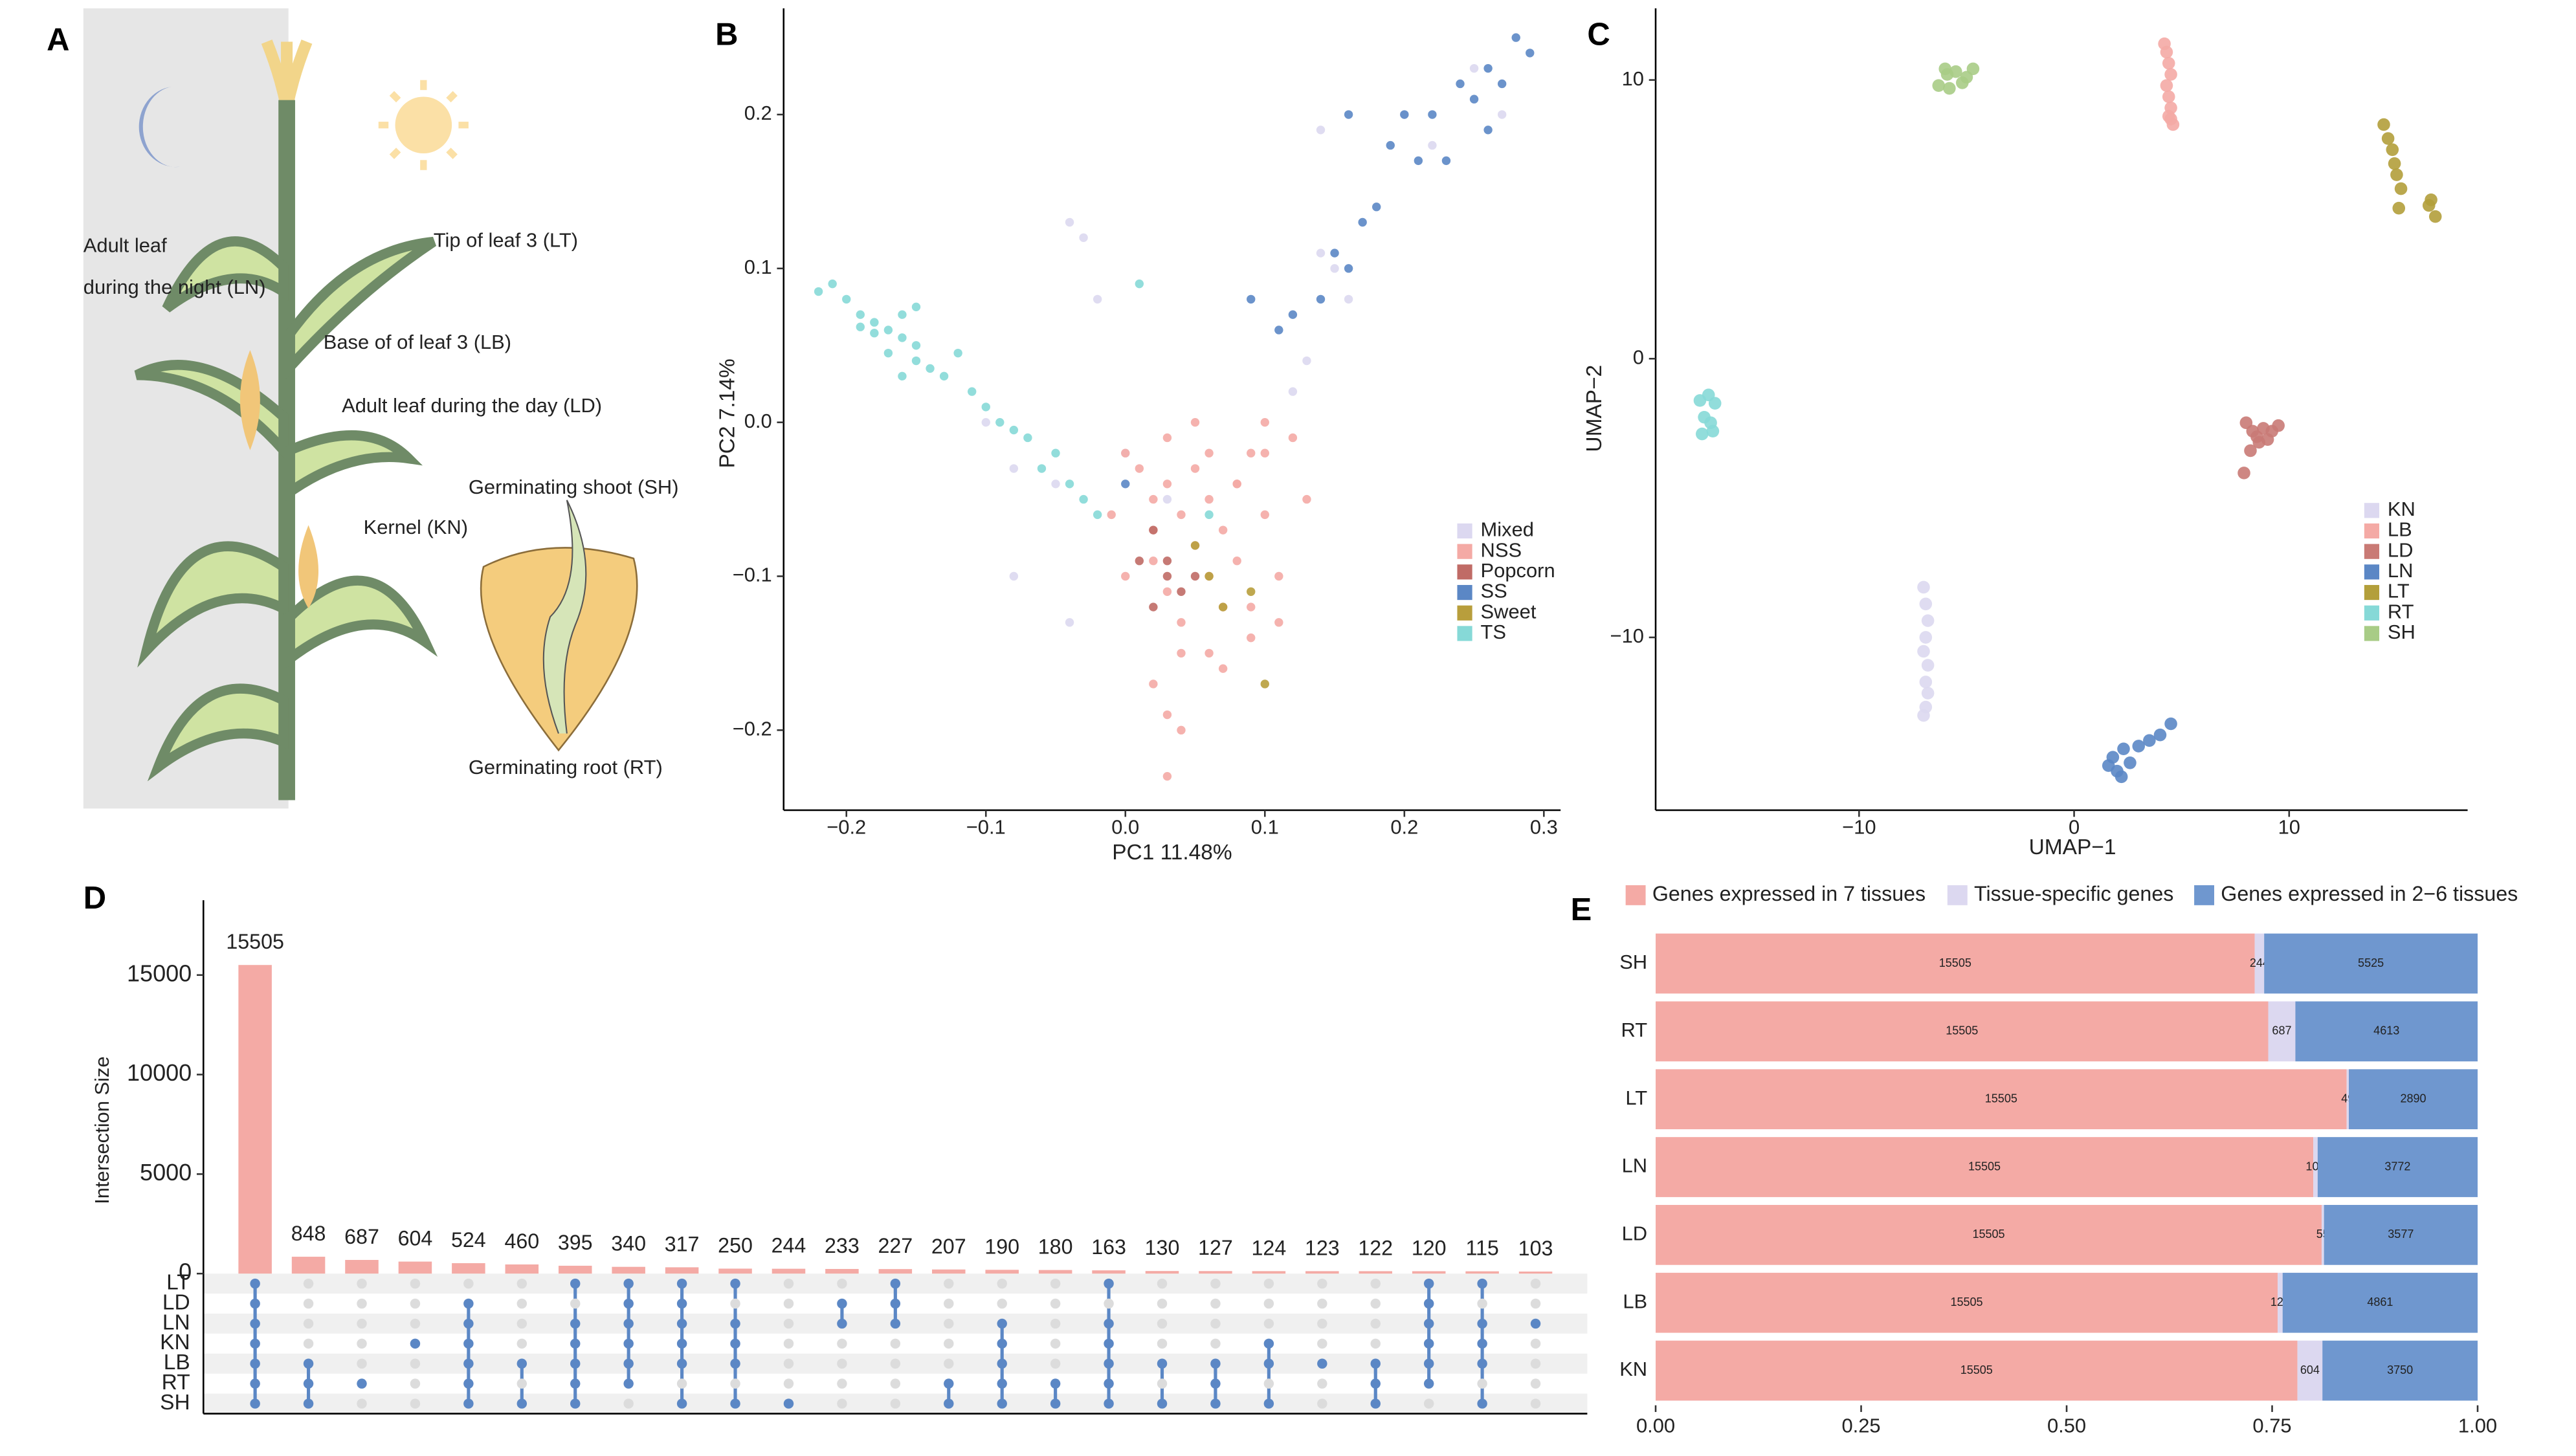  What do you see at coordinates (948, 1246) in the screenshot?
I see `value-label: 207` at bounding box center [948, 1246].